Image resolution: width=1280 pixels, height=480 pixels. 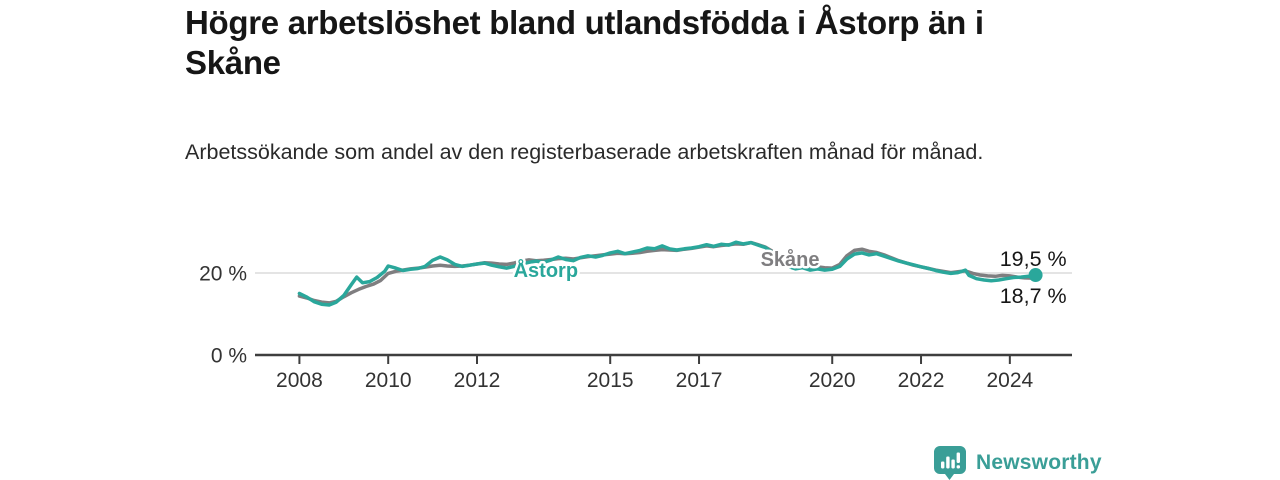 I want to click on series-label-skane: Skåne, so click(x=790, y=259).